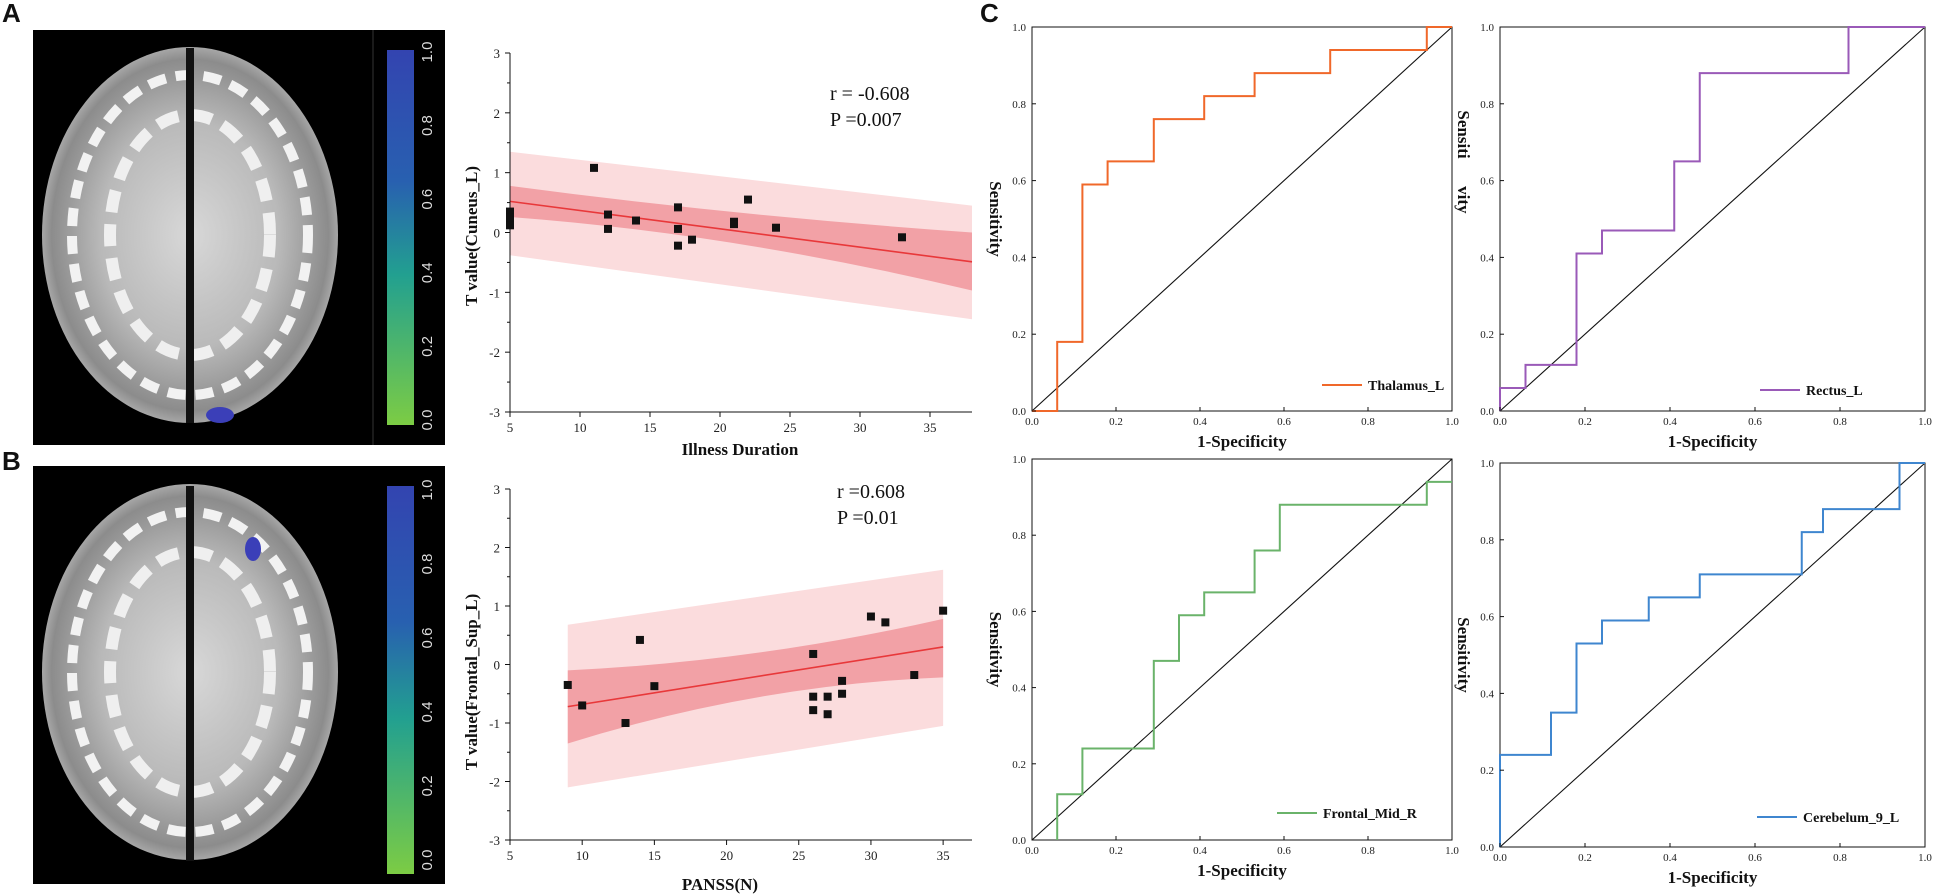 Image resolution: width=1936 pixels, height=894 pixels. Describe the element at coordinates (989, 14) in the screenshot. I see `panel-label-c: C` at that location.